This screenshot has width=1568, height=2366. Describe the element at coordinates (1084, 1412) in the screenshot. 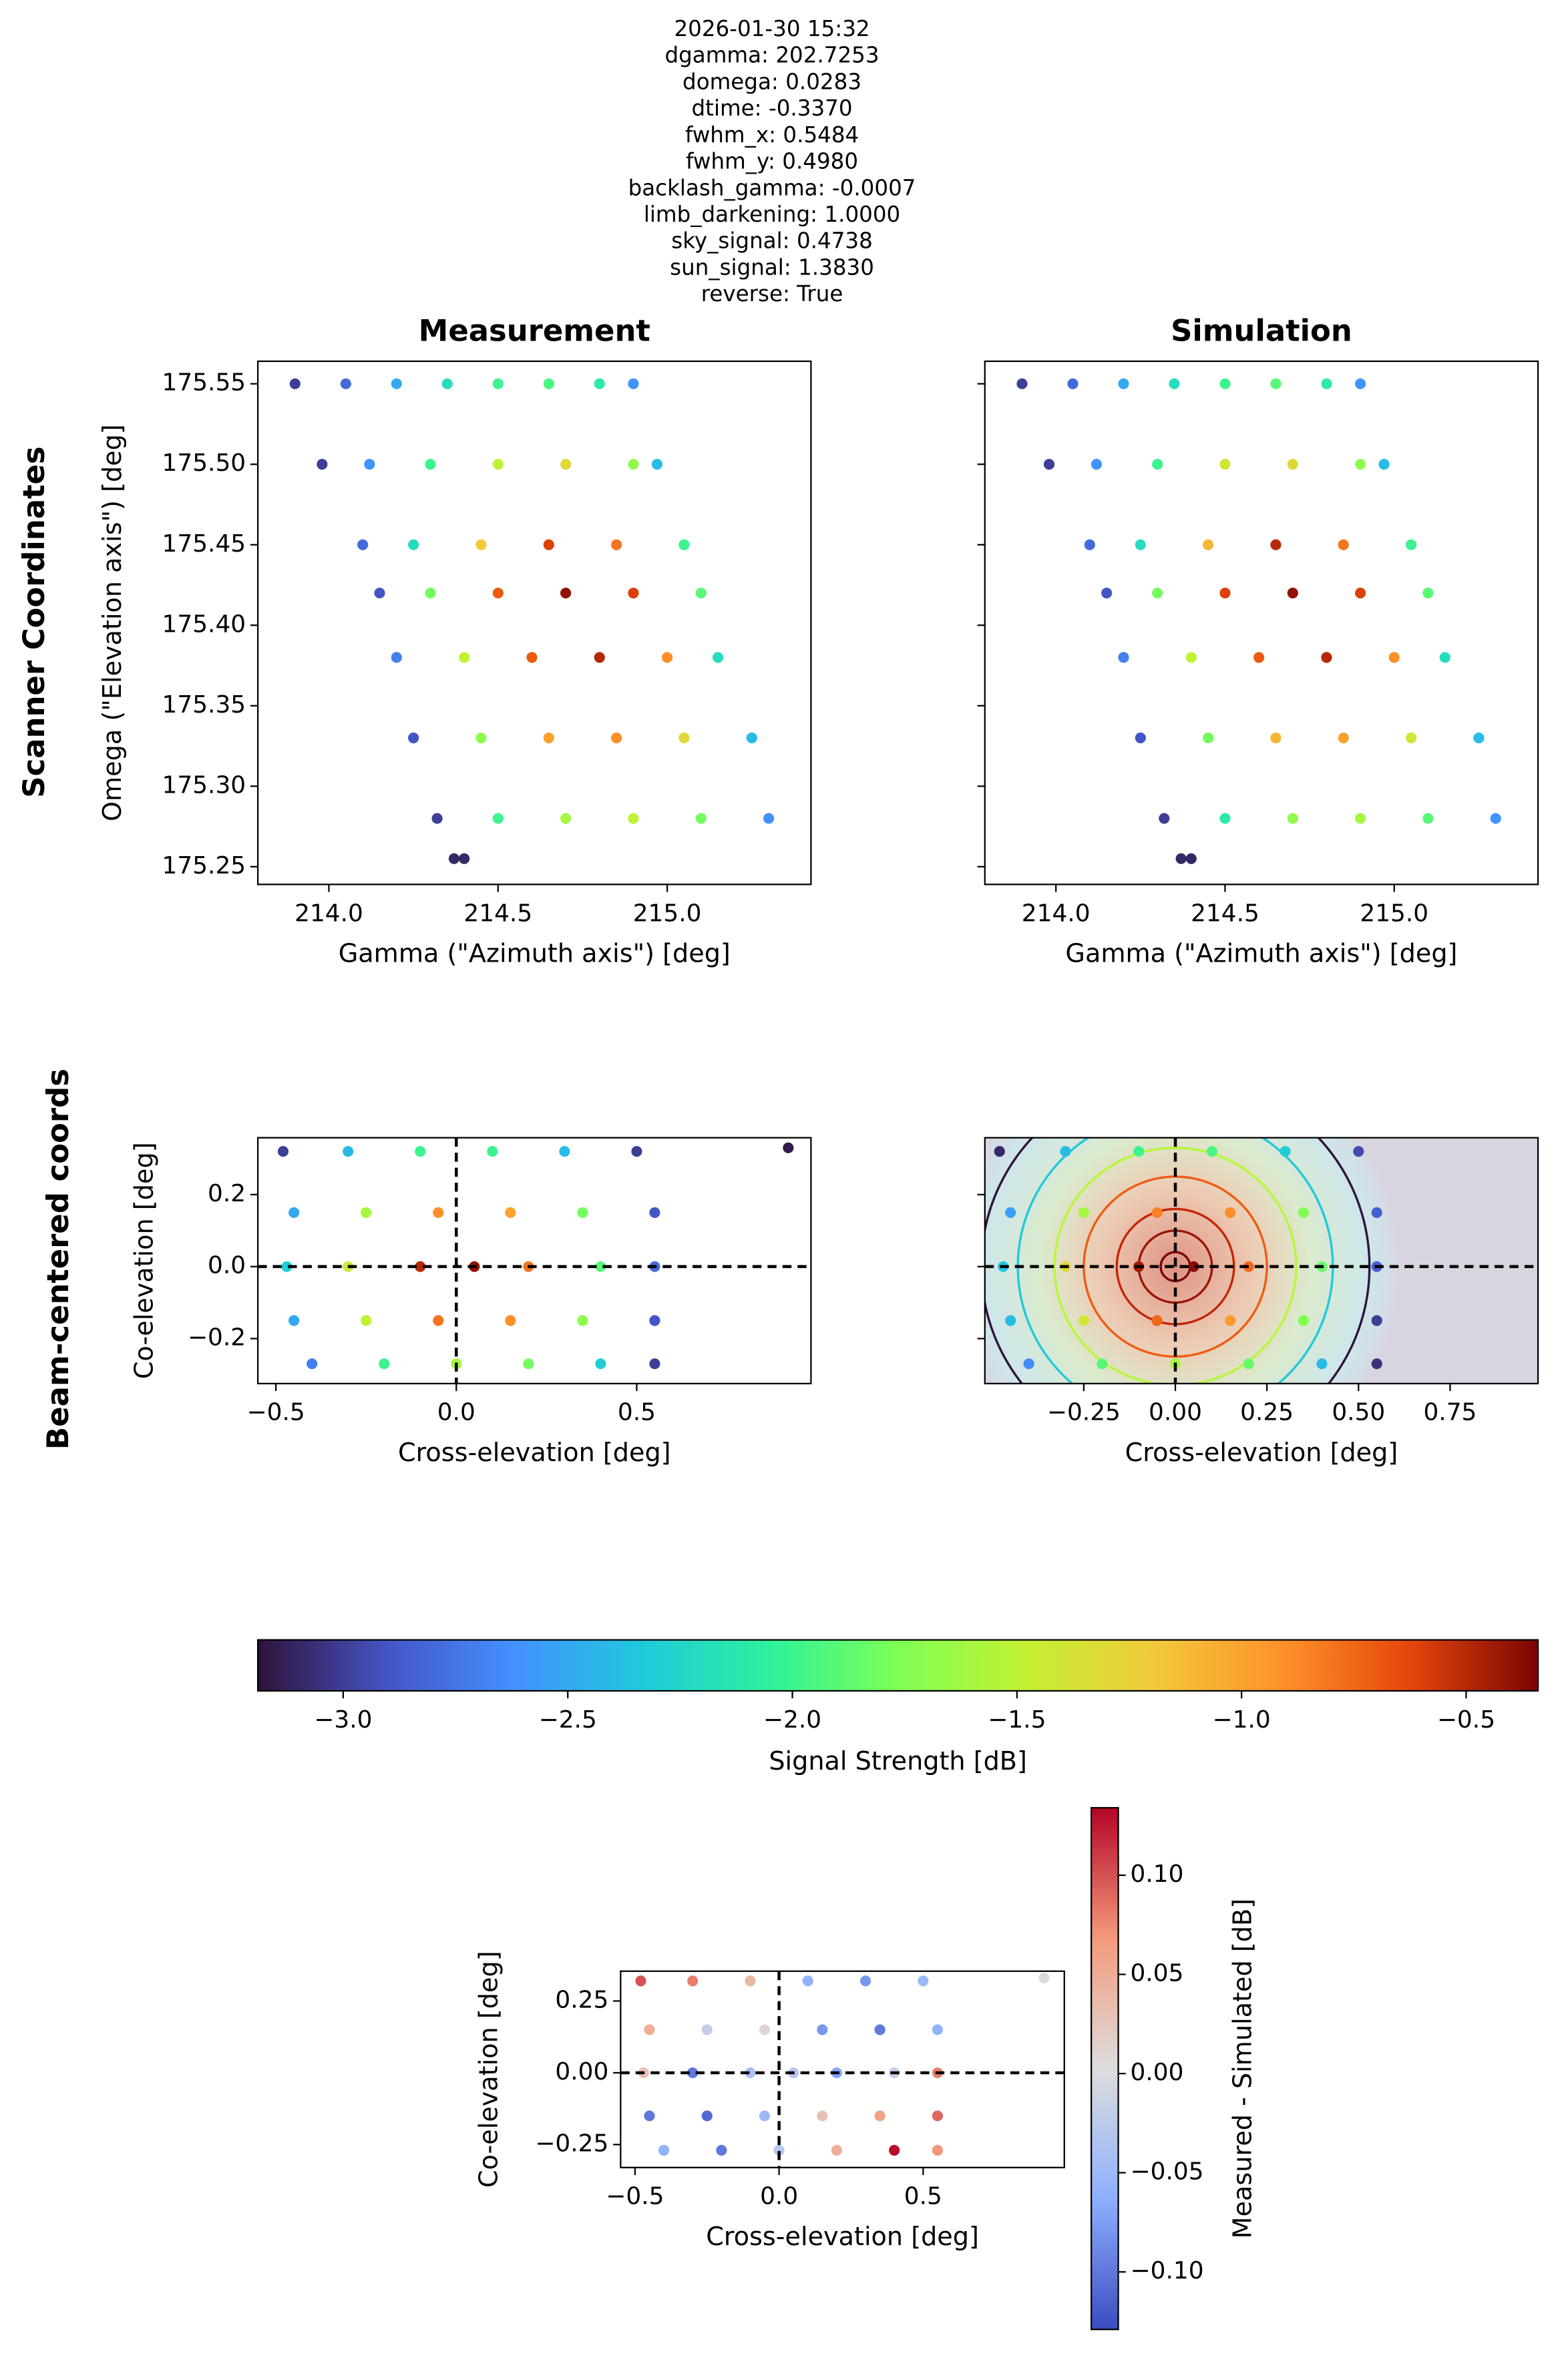

I see `x-tick-label: −0.25` at that location.